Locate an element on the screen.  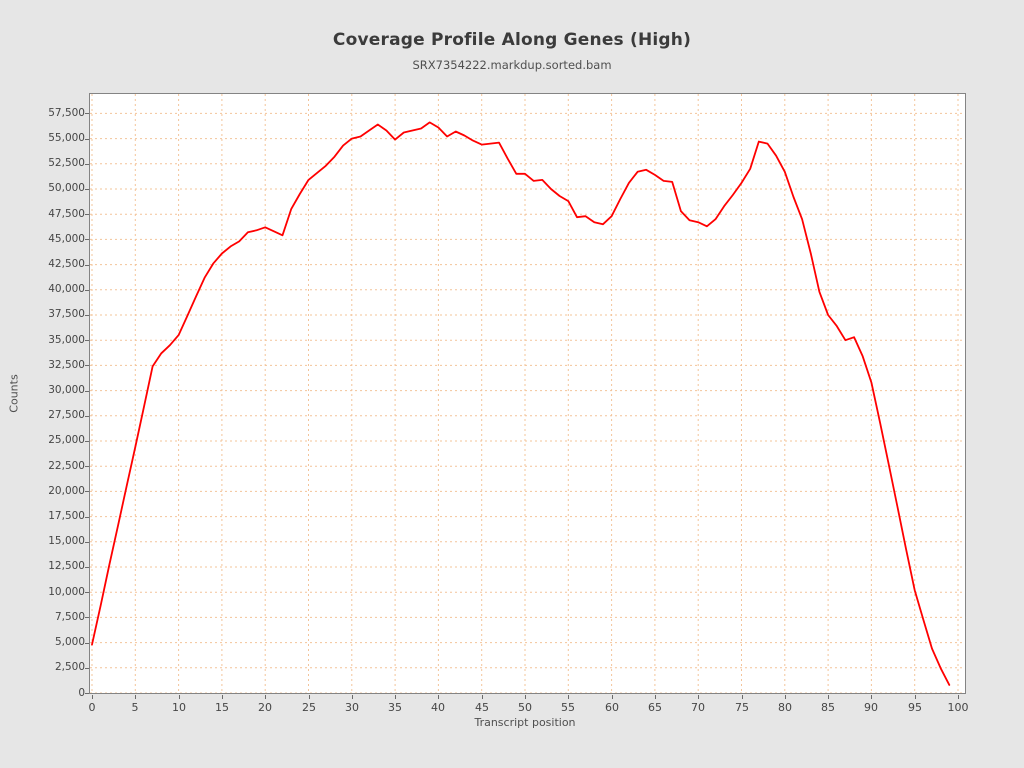
x-tick-label: 0 is located at coordinates (92, 707).